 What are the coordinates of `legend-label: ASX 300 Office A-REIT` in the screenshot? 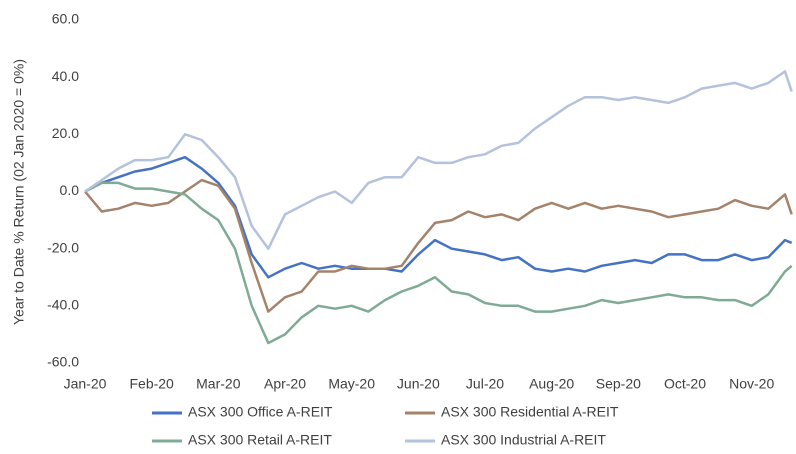 It's located at (260, 412).